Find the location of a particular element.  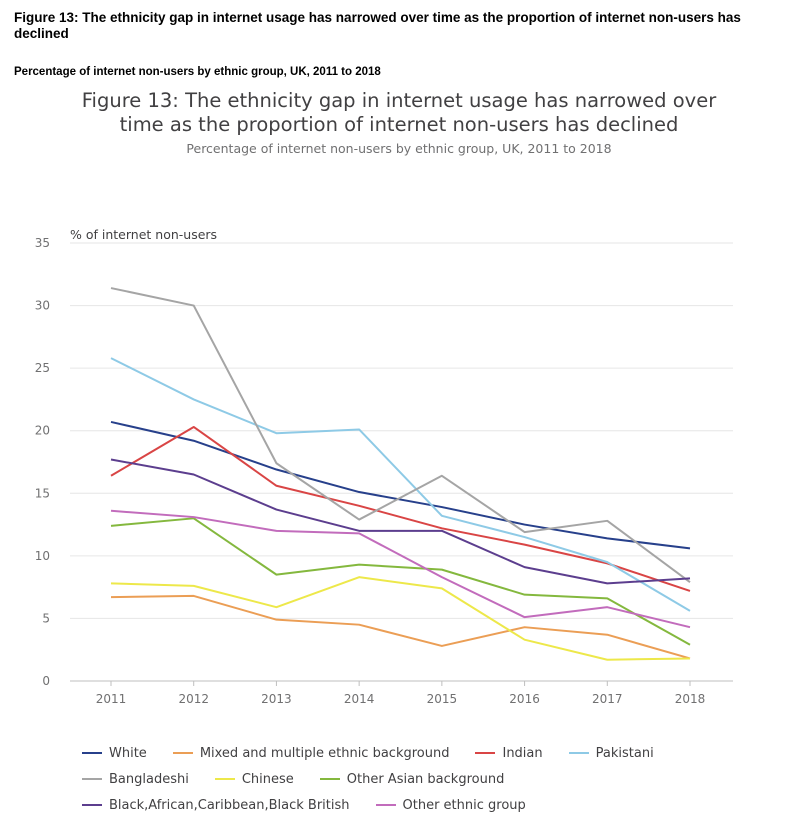

x-tick-label: 2014 is located at coordinates (359, 699).